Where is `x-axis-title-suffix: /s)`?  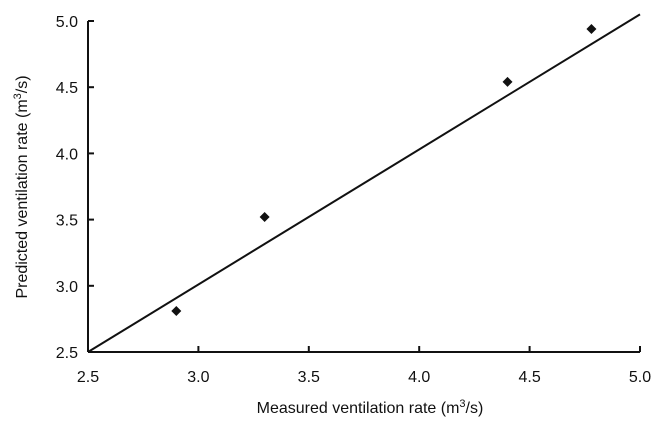 x-axis-title-suffix: /s) is located at coordinates (475, 408).